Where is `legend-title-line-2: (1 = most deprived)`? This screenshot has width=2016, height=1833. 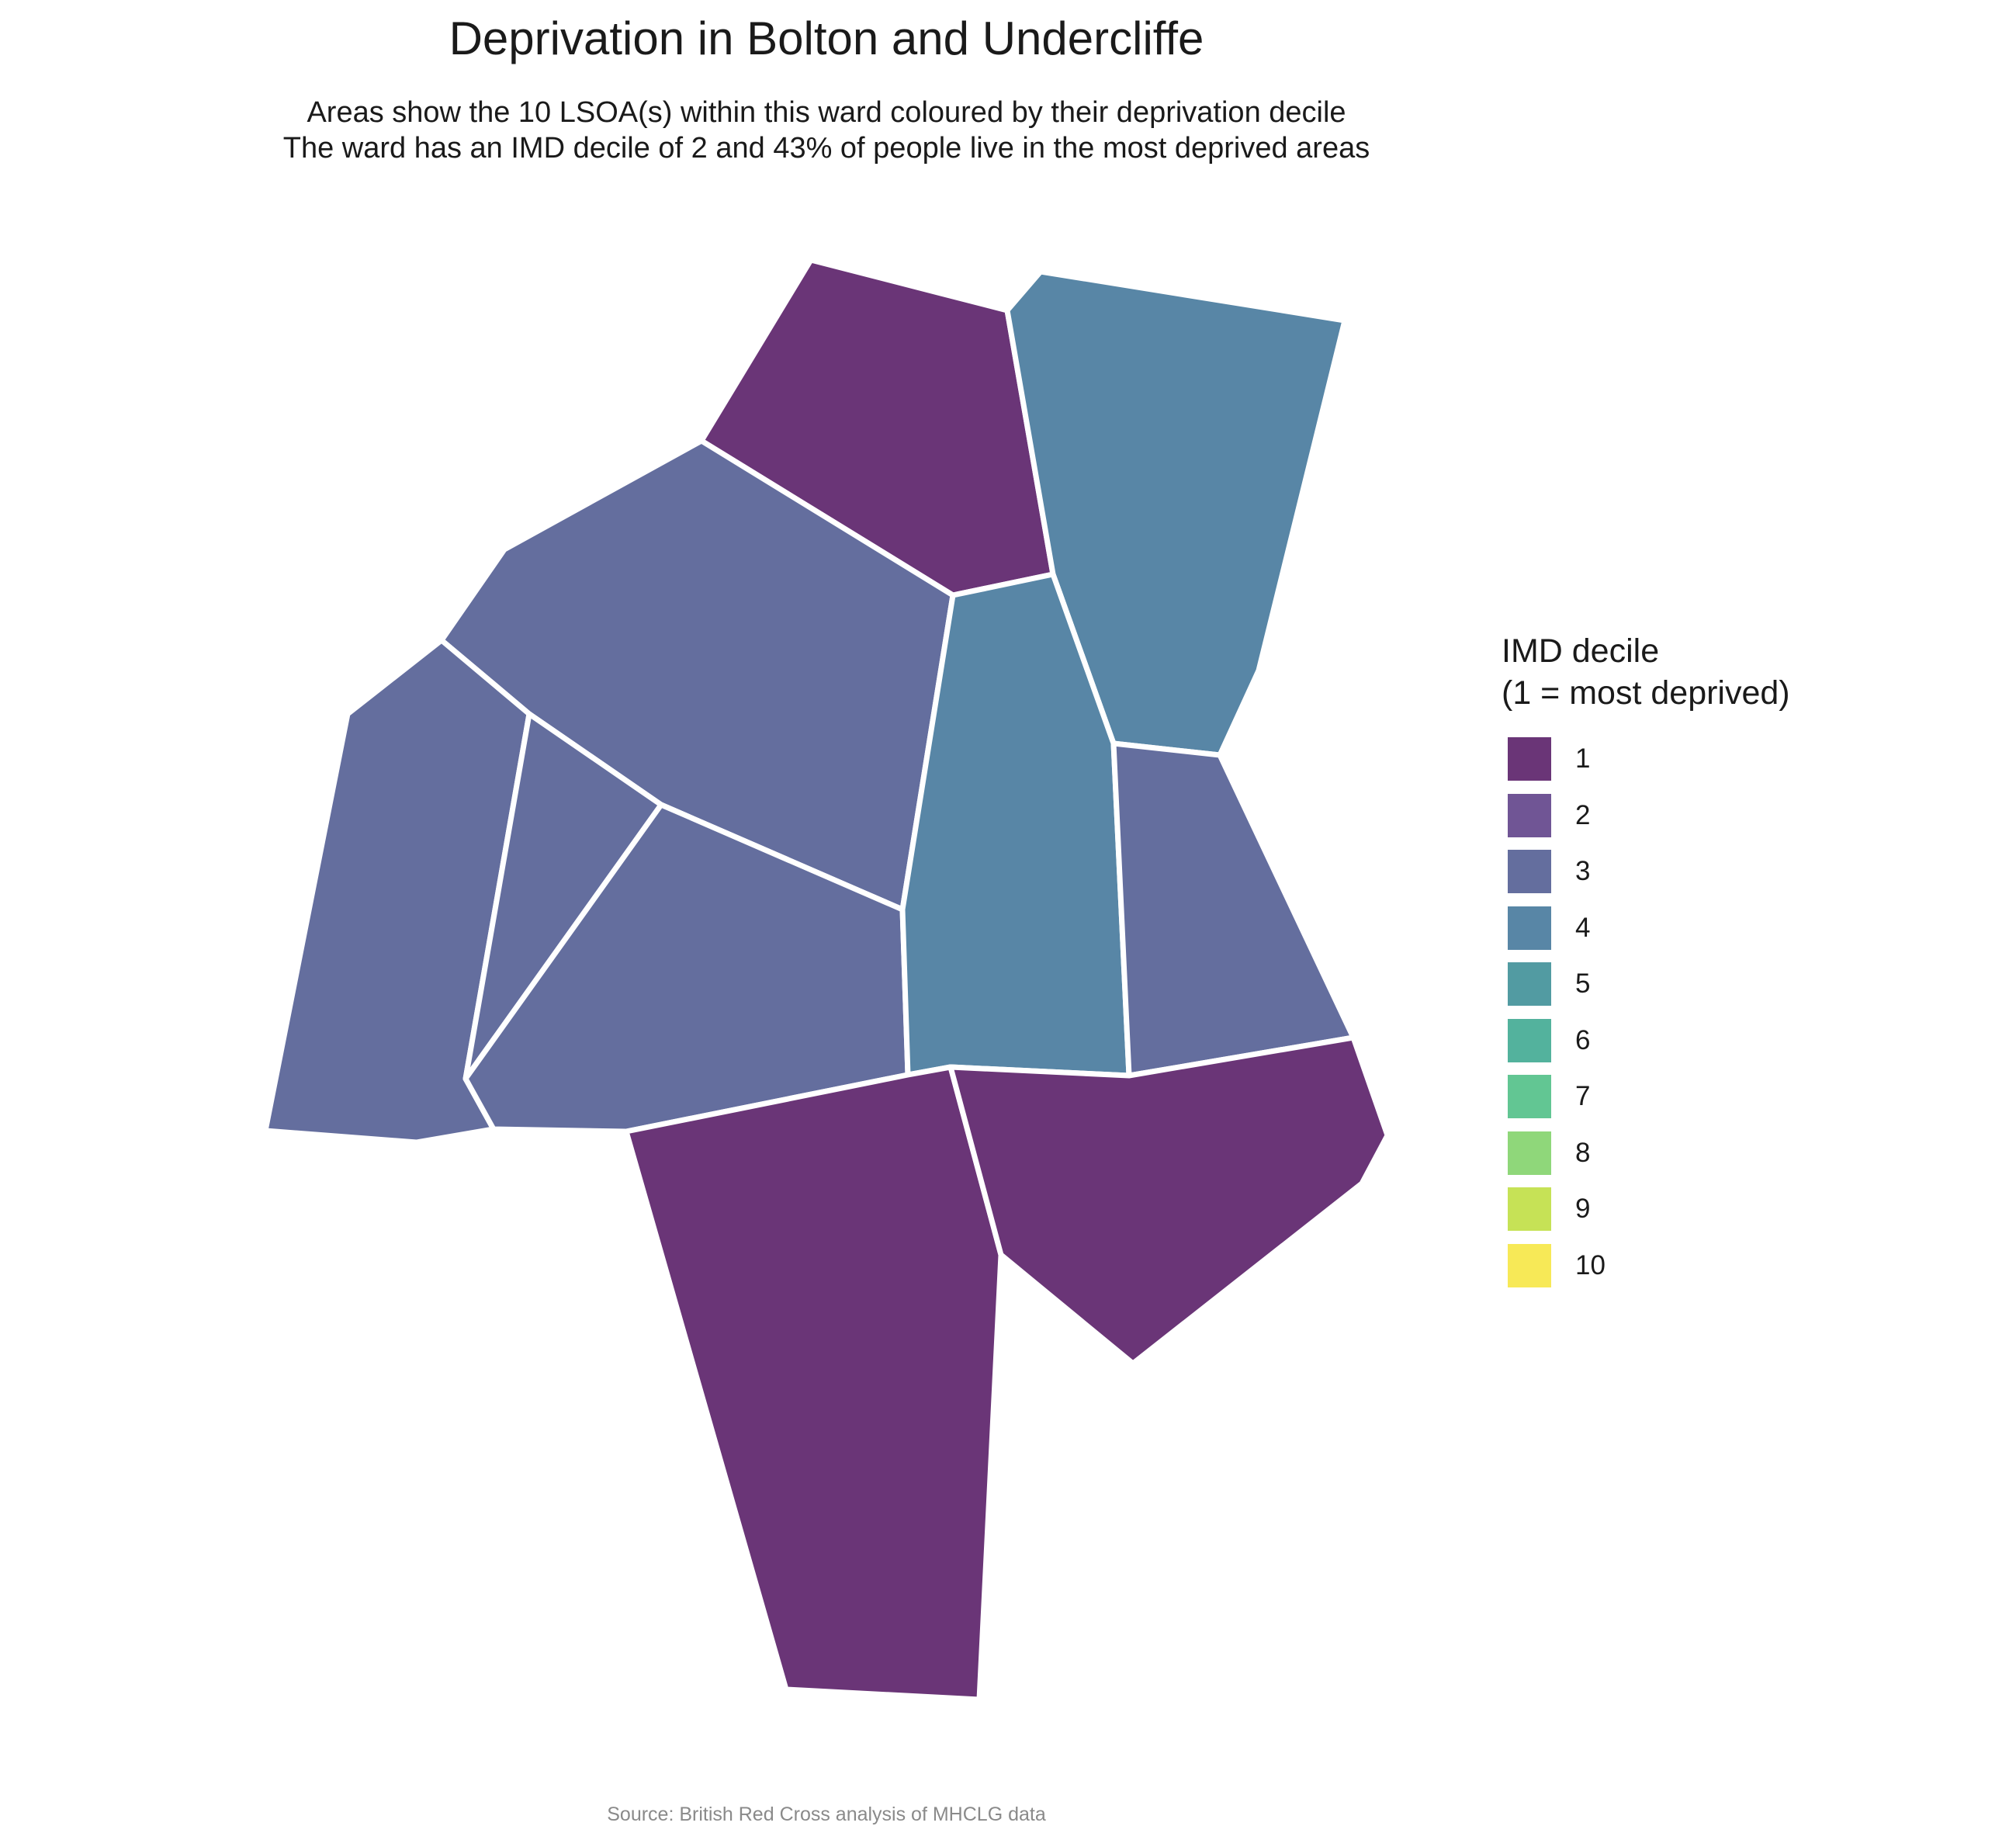
legend-title-line-2: (1 = most deprived) is located at coordinates (1646, 693).